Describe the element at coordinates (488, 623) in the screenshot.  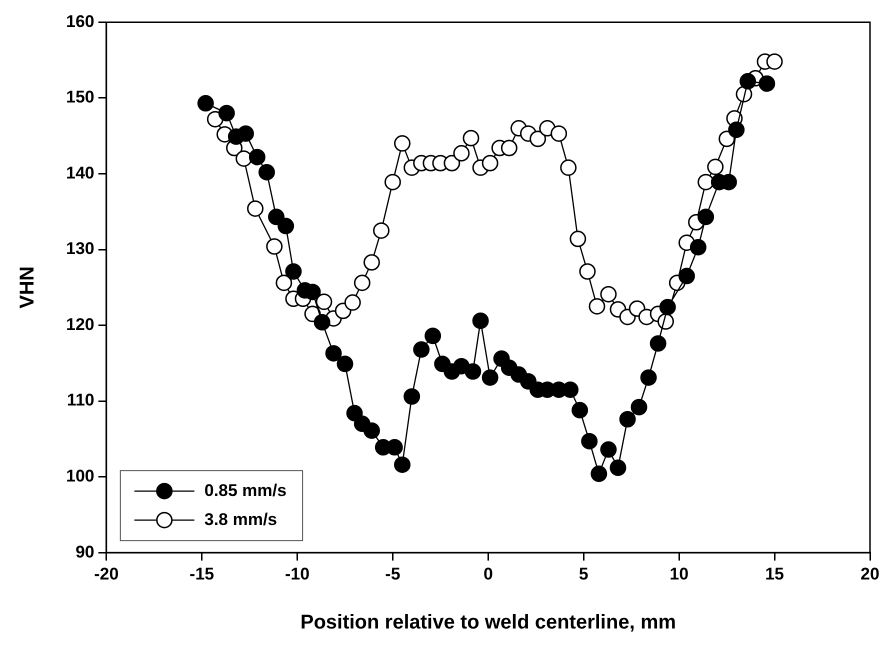
I see `x-axis-title: Position relative to weld centerline, mm` at that location.